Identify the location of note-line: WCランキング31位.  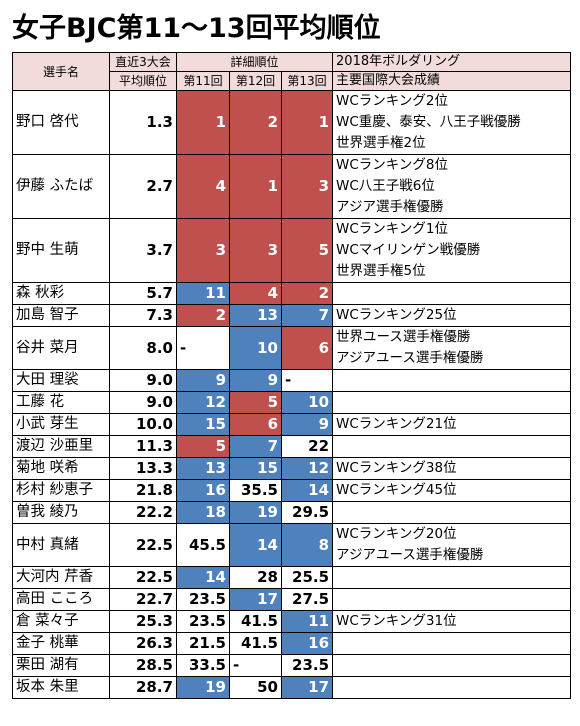
(396, 621).